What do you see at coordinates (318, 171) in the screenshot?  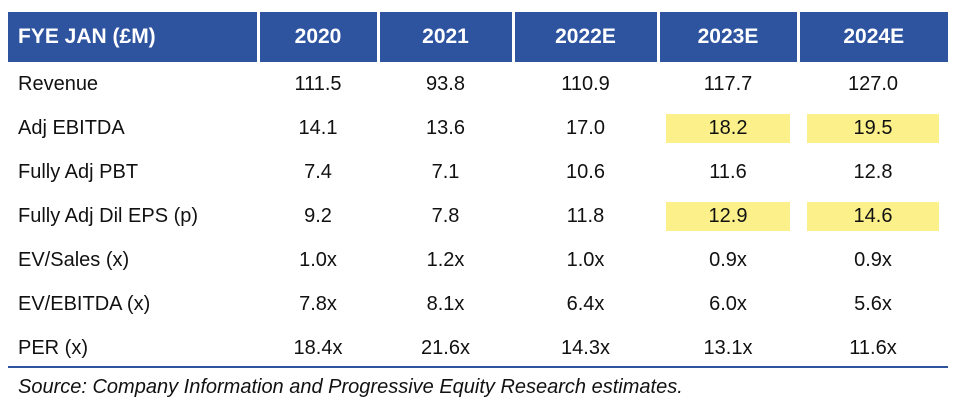 I see `cell: 7.4` at bounding box center [318, 171].